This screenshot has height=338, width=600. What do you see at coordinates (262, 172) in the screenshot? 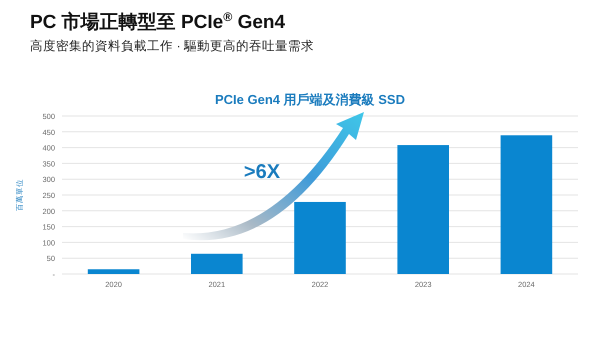
I see `annotation: >6X` at bounding box center [262, 172].